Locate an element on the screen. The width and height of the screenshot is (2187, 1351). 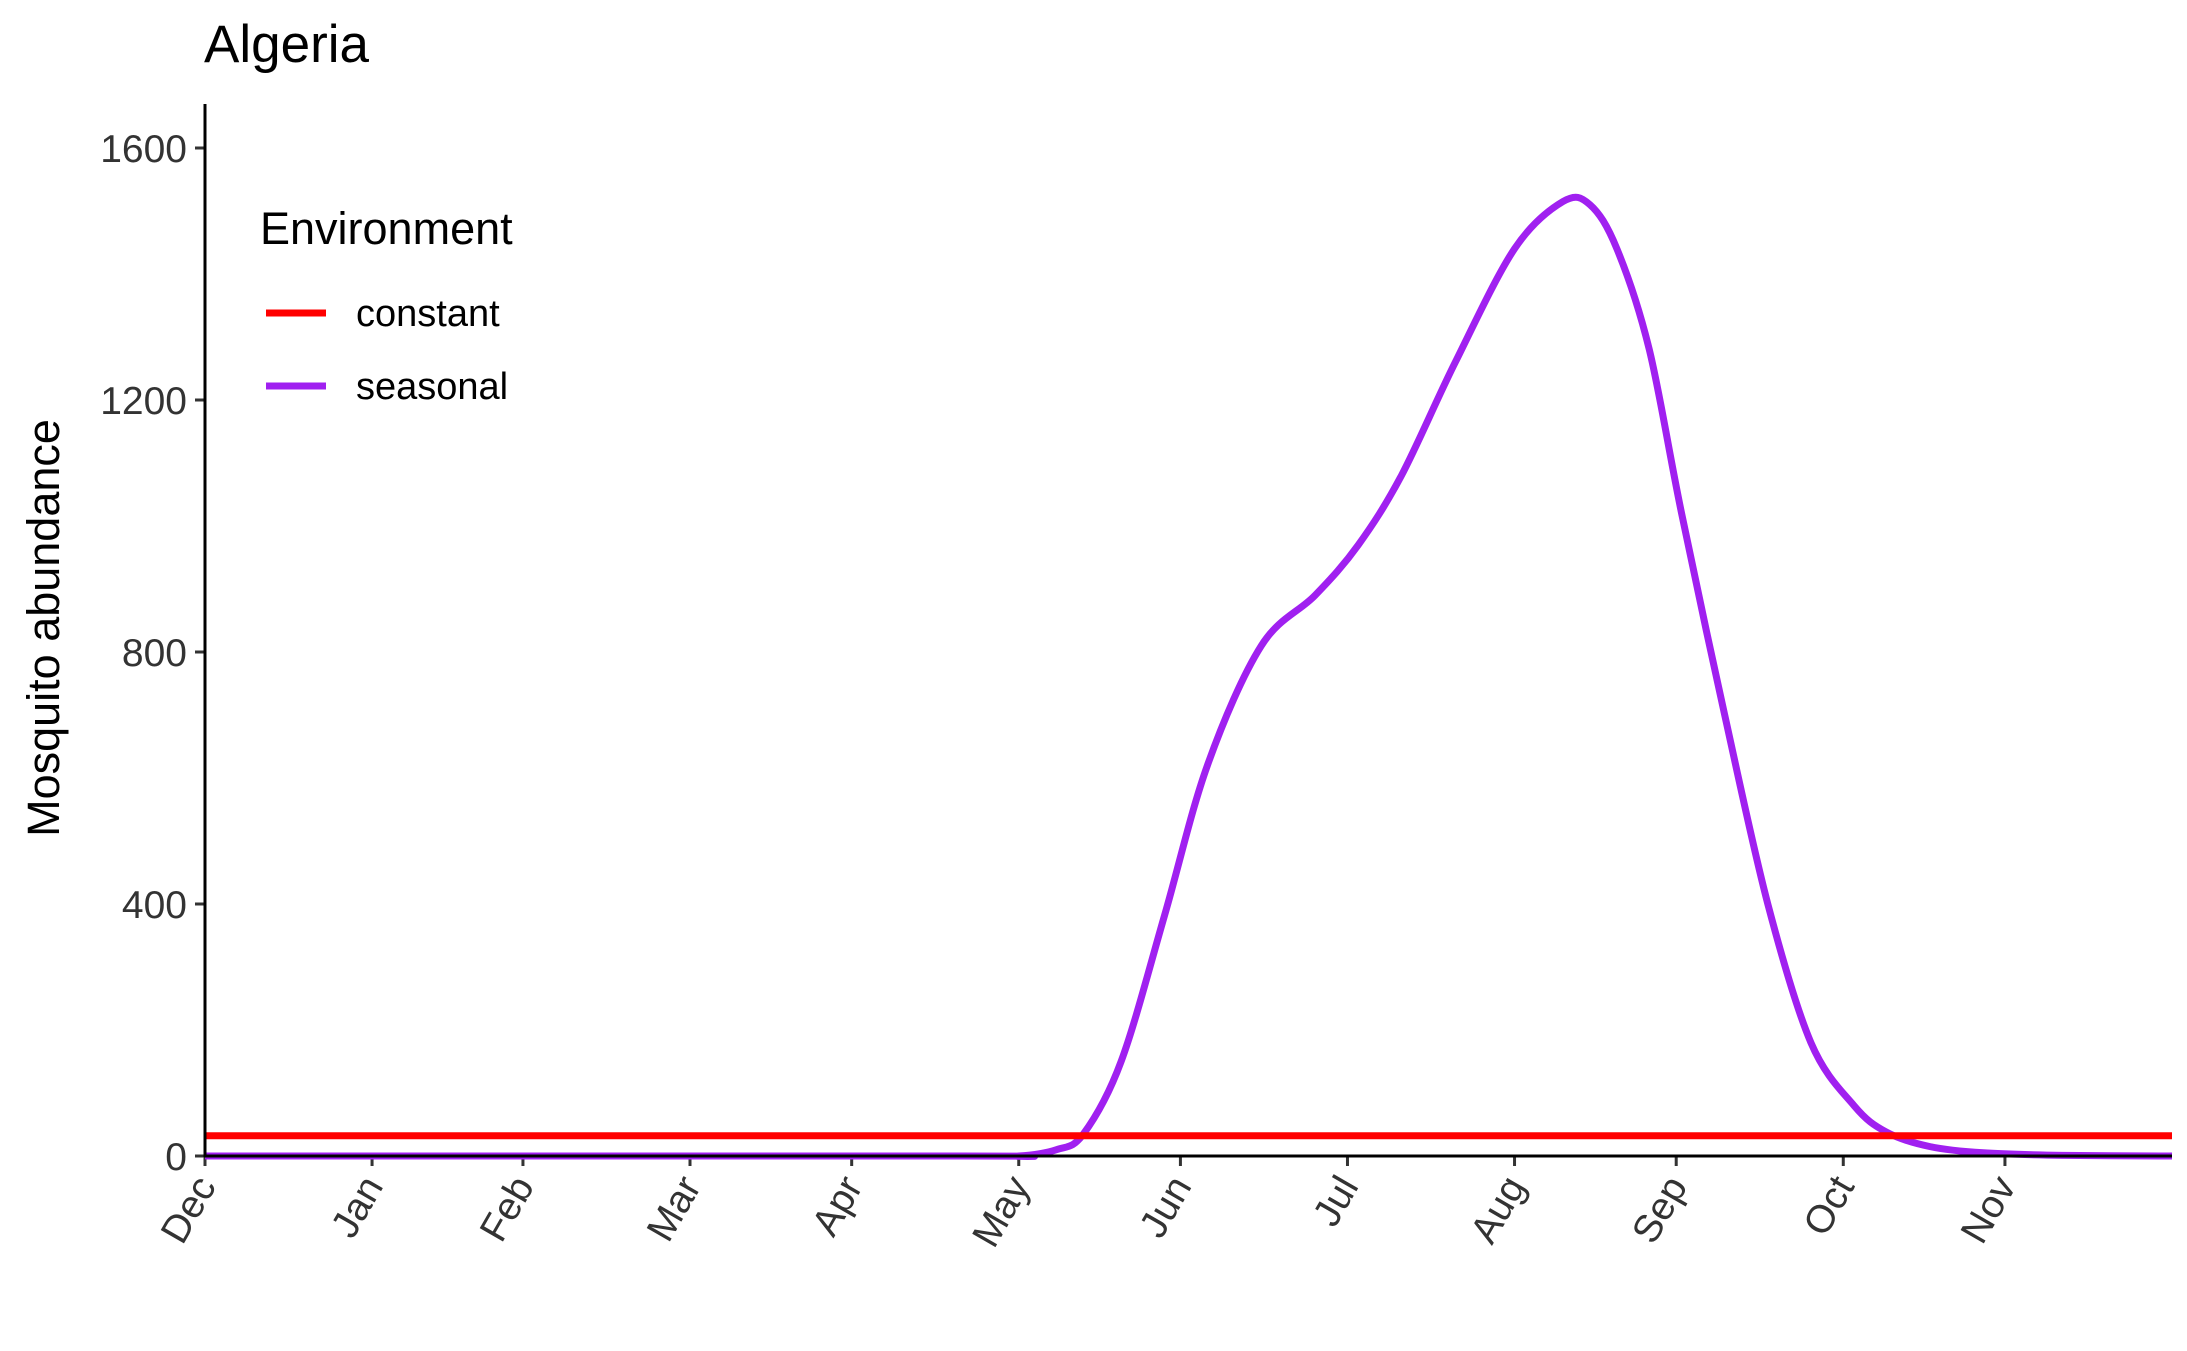
x-tick-label: Jul is located at coordinates (1336, 1201).